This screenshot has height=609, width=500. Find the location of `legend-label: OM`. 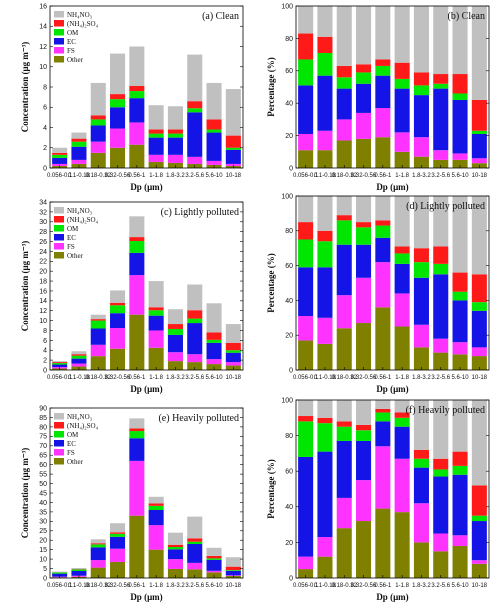

legend-label: OM is located at coordinates (73, 229).